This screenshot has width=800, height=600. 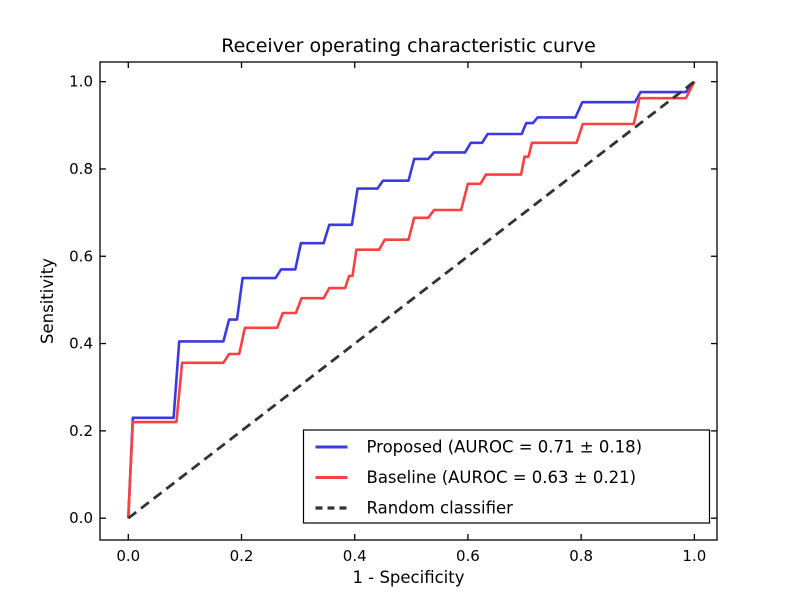 What do you see at coordinates (408, 46) in the screenshot?
I see `chart-title: Receiver operating characteristic curve` at bounding box center [408, 46].